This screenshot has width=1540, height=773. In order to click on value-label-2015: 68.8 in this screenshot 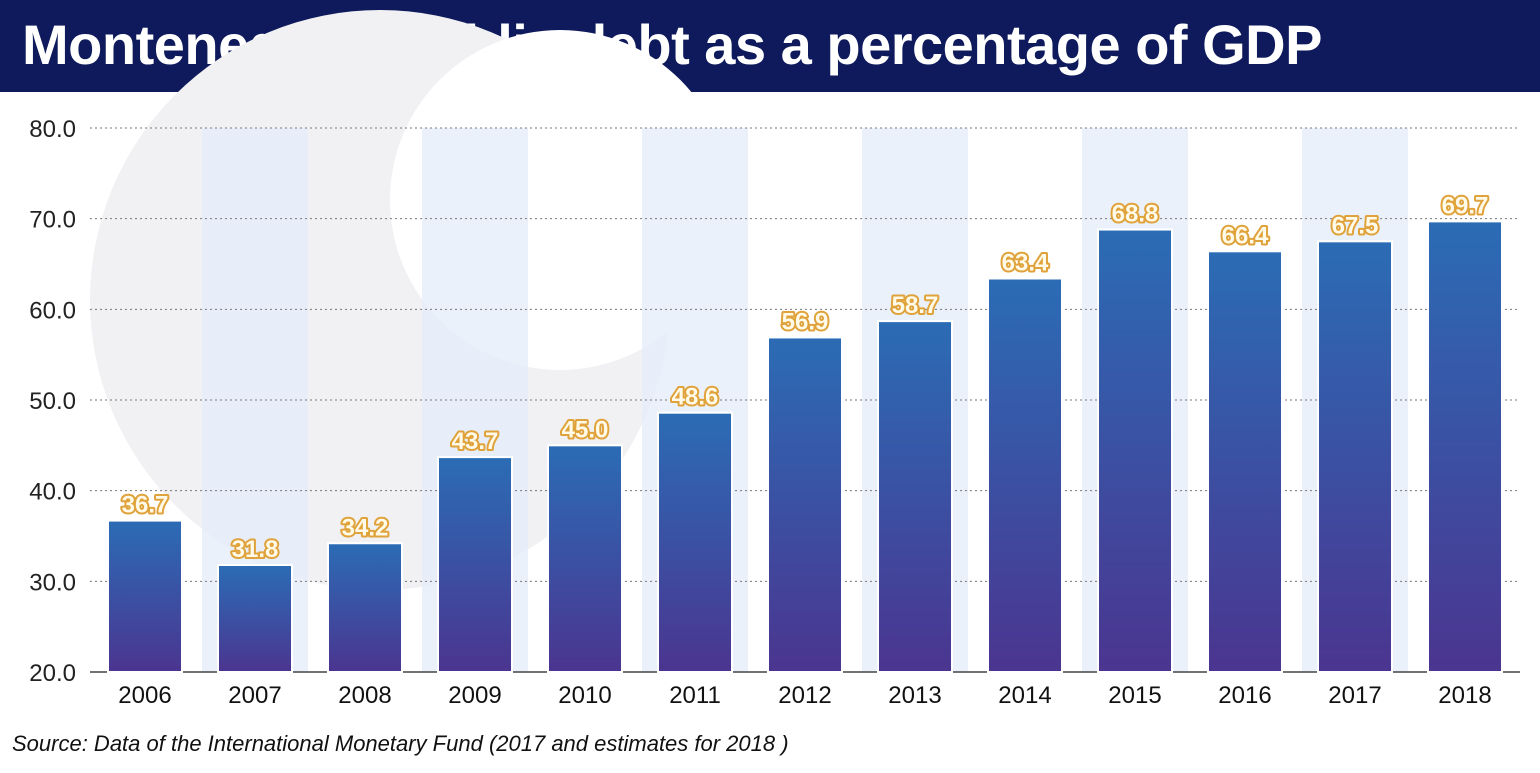, I will do `click(1135, 214)`.